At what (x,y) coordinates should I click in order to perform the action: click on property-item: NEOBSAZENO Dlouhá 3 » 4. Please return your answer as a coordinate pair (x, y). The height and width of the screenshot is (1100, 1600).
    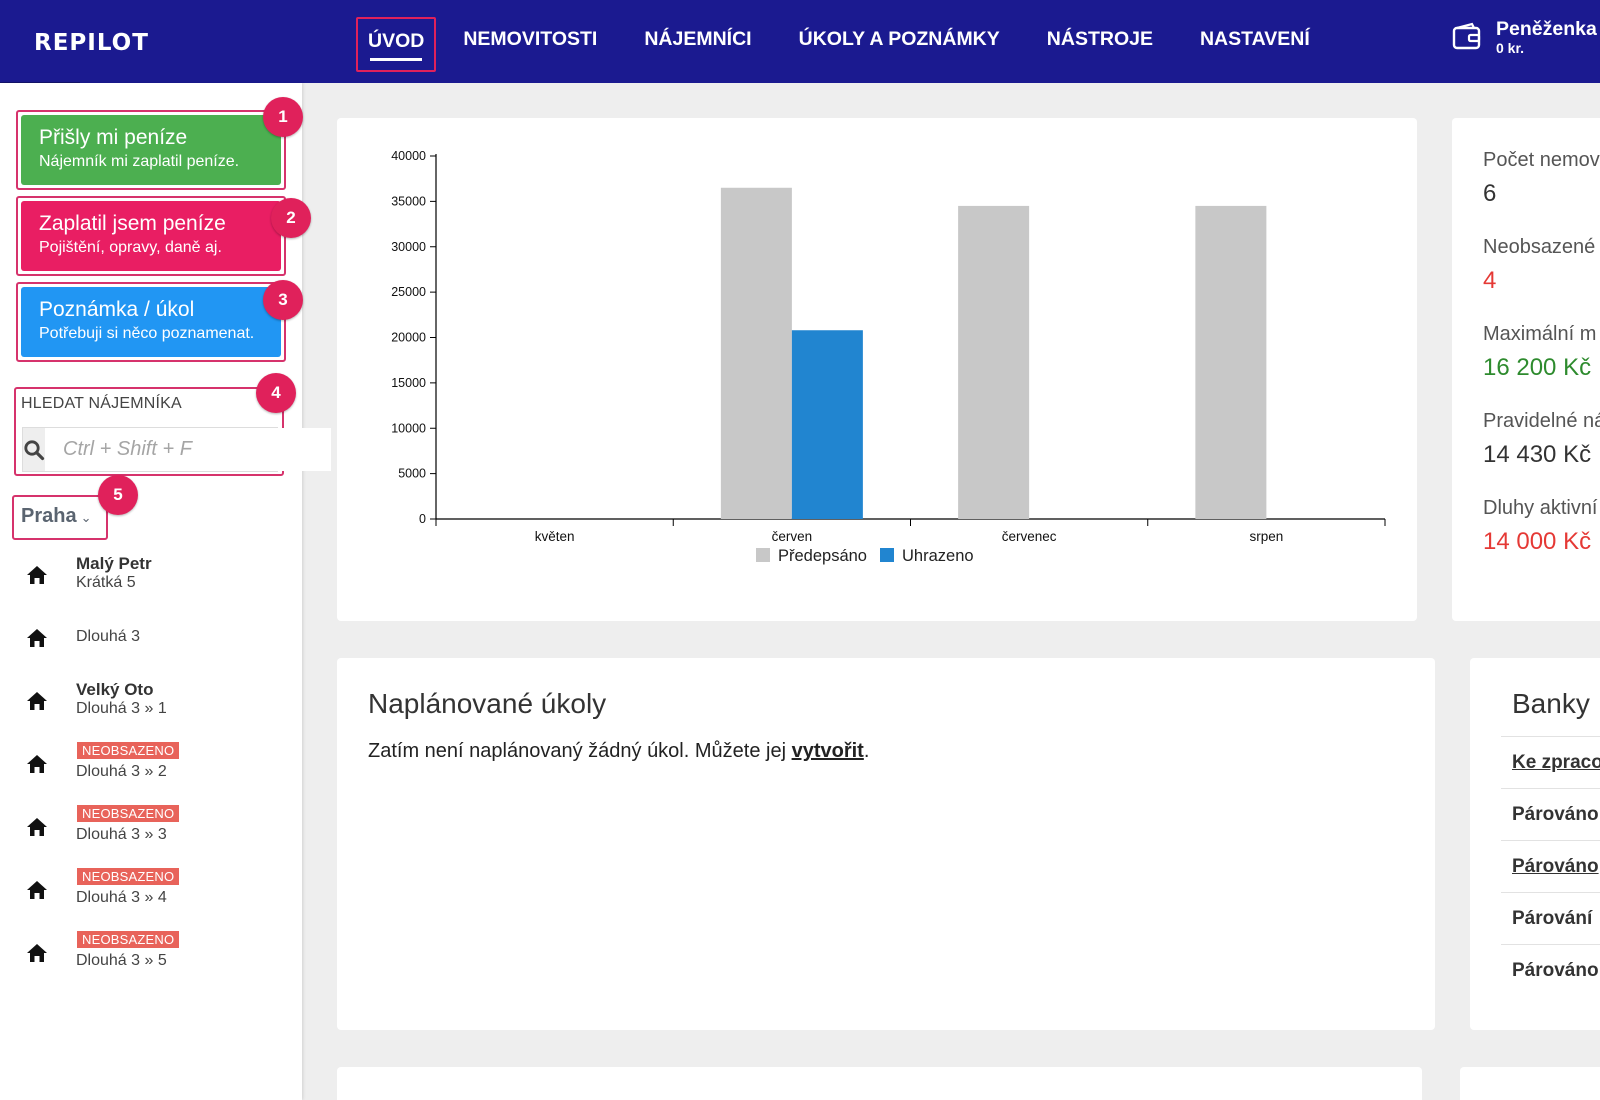
    Looking at the image, I should click on (151, 889).